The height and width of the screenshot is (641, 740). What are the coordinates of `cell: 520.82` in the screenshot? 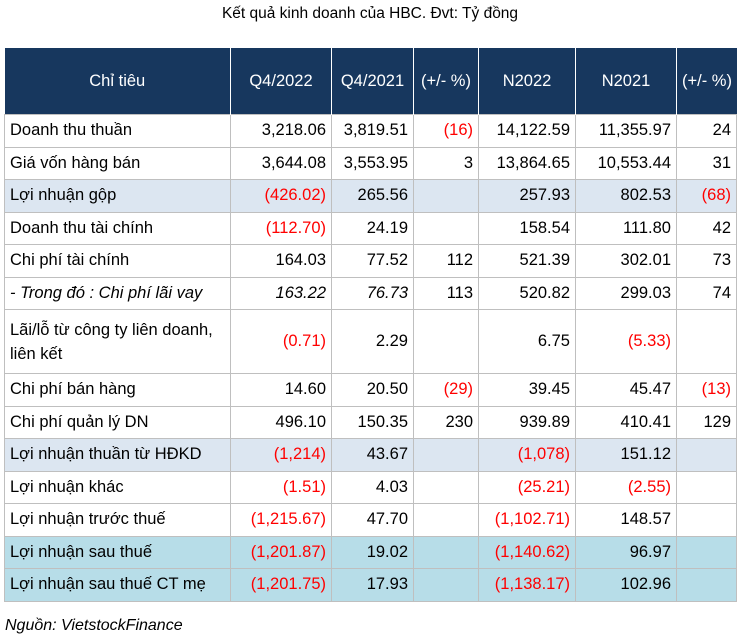 It's located at (527, 293).